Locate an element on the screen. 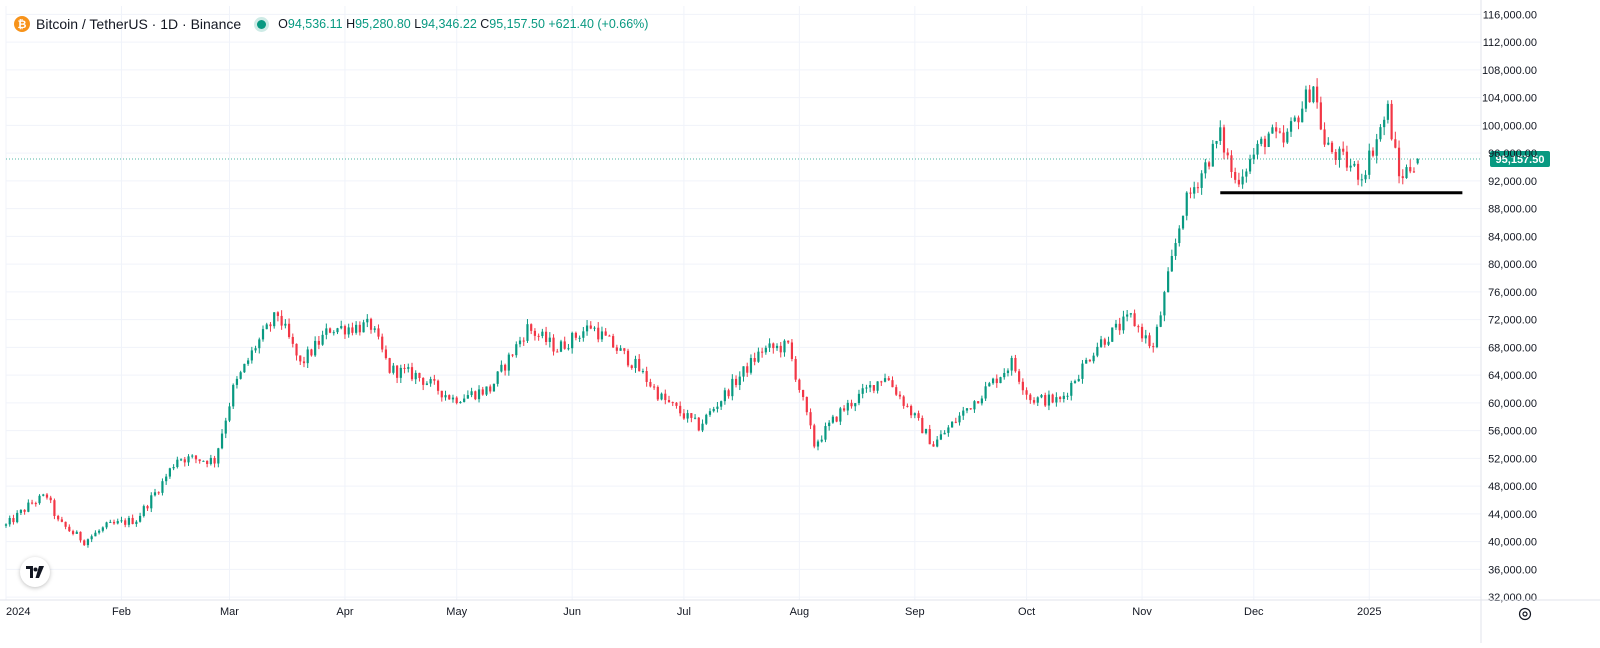  high-key: H is located at coordinates (351, 24).